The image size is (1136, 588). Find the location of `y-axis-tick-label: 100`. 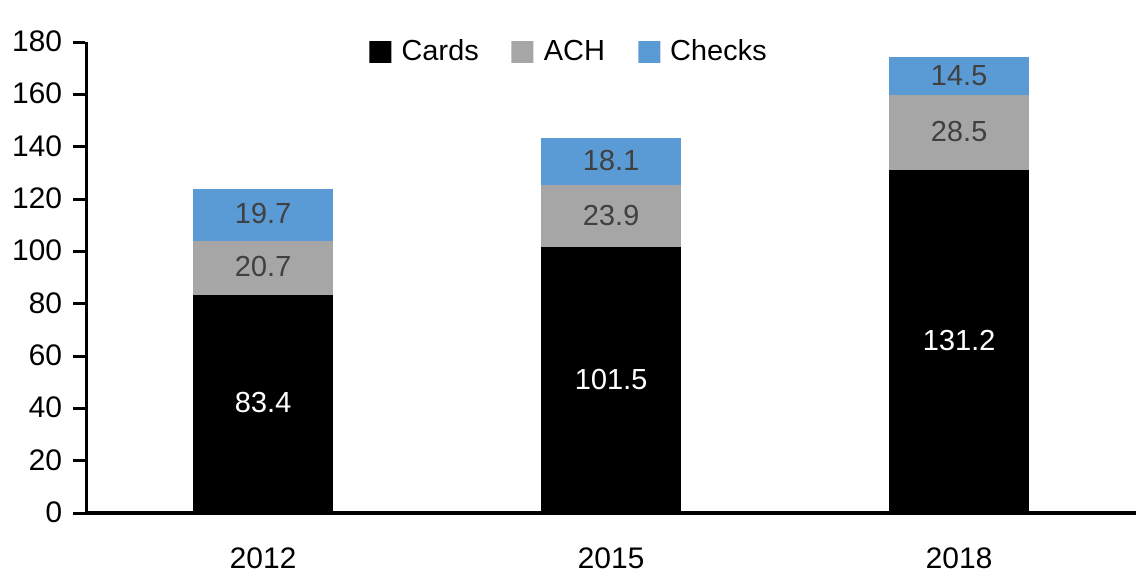

y-axis-tick-label: 100 is located at coordinates (36, 251).